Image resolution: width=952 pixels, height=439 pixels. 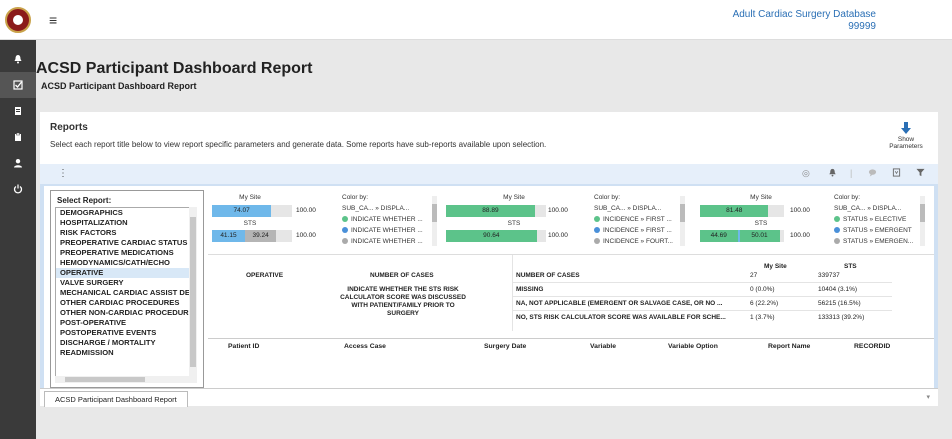 What do you see at coordinates (872, 173) in the screenshot?
I see `comment-icon` at bounding box center [872, 173].